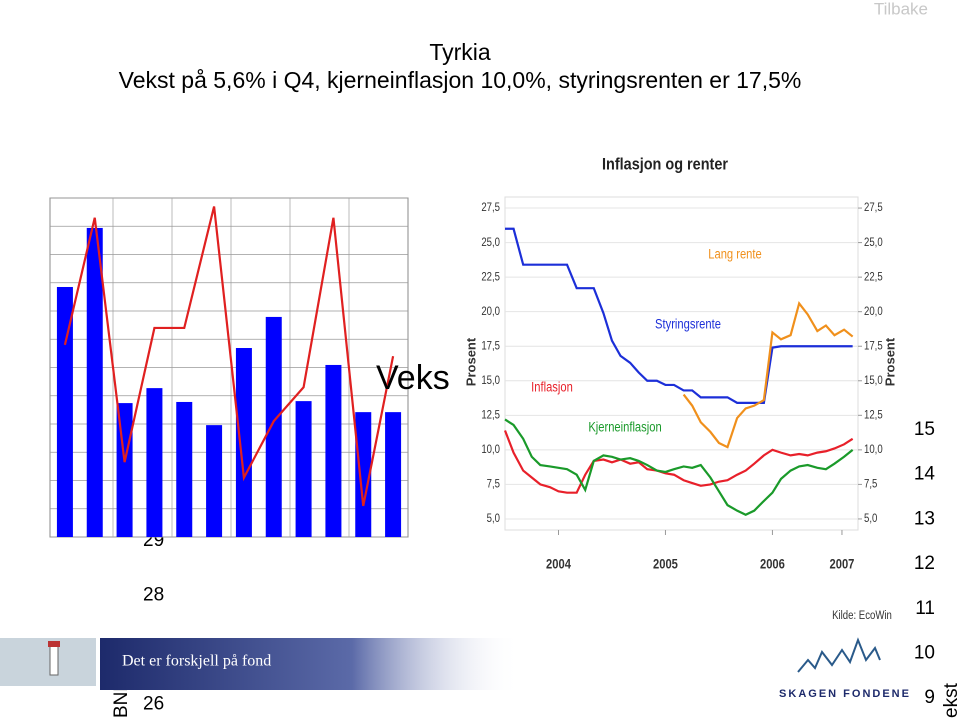  Describe the element at coordinates (624, 427) in the screenshot. I see `series-label: Kjerneinflasjon` at that location.